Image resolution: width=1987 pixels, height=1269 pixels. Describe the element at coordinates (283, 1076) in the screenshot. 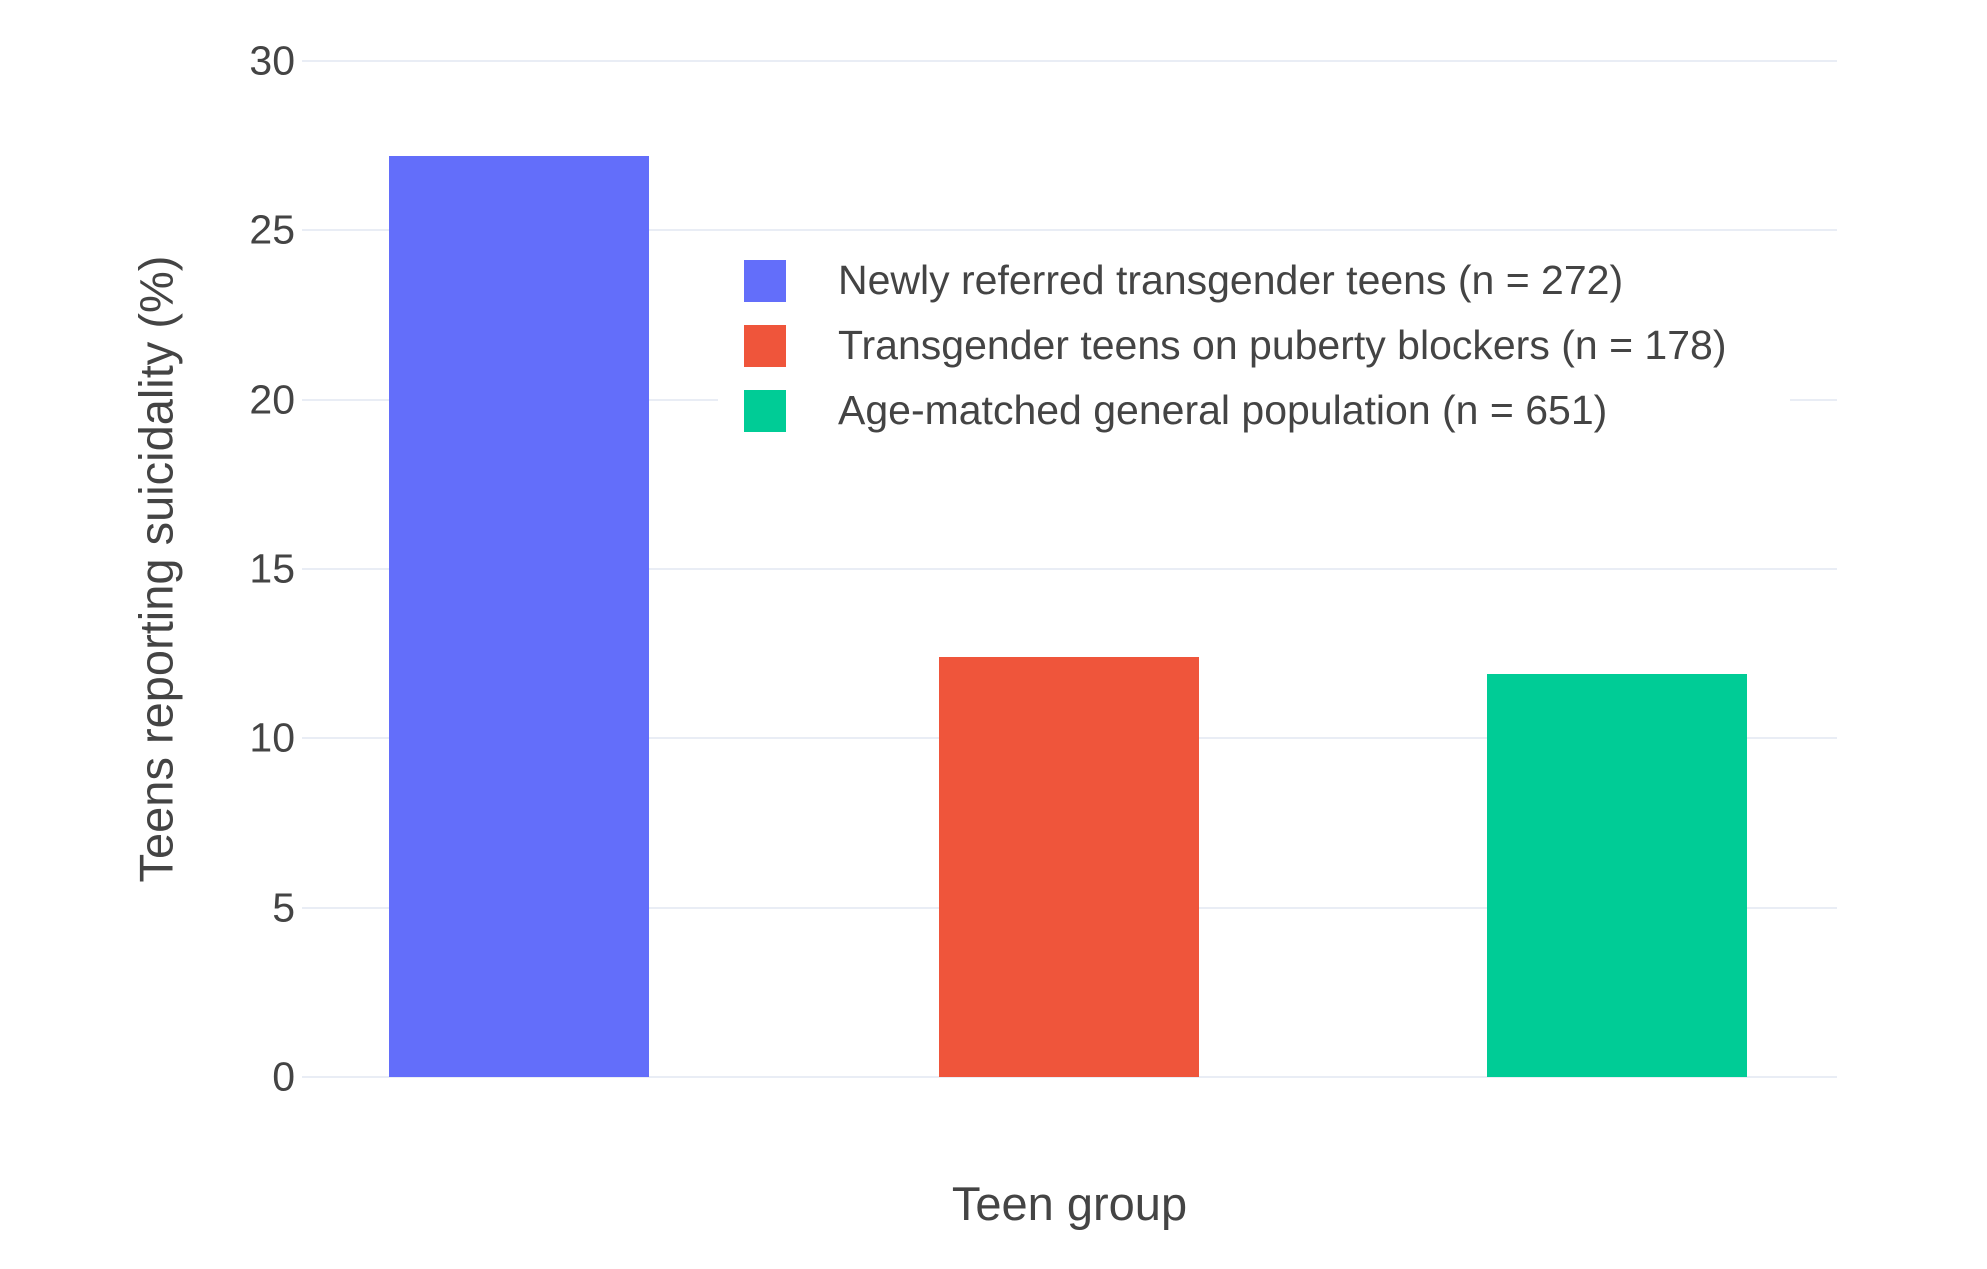

I see `y-tick-label-0: 0` at that location.